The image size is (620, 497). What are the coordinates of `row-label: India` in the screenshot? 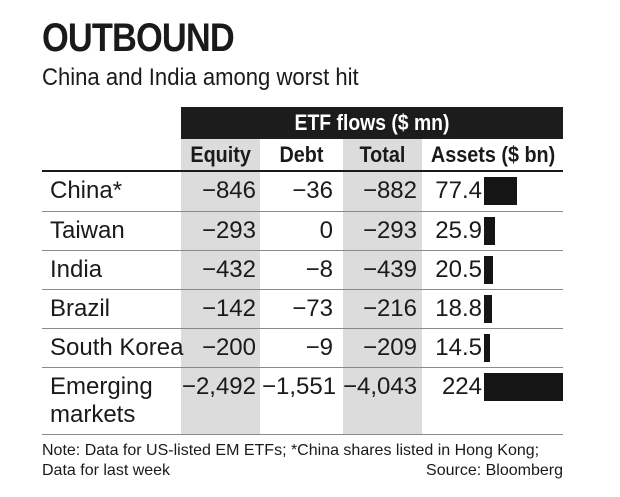 It's located at (76, 269).